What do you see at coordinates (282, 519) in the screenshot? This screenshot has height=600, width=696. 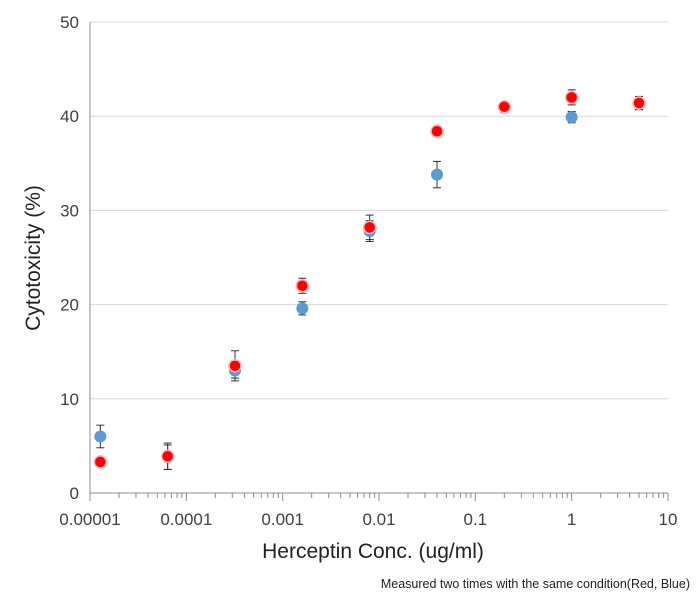 I see `x-tick-label: 0.001` at bounding box center [282, 519].